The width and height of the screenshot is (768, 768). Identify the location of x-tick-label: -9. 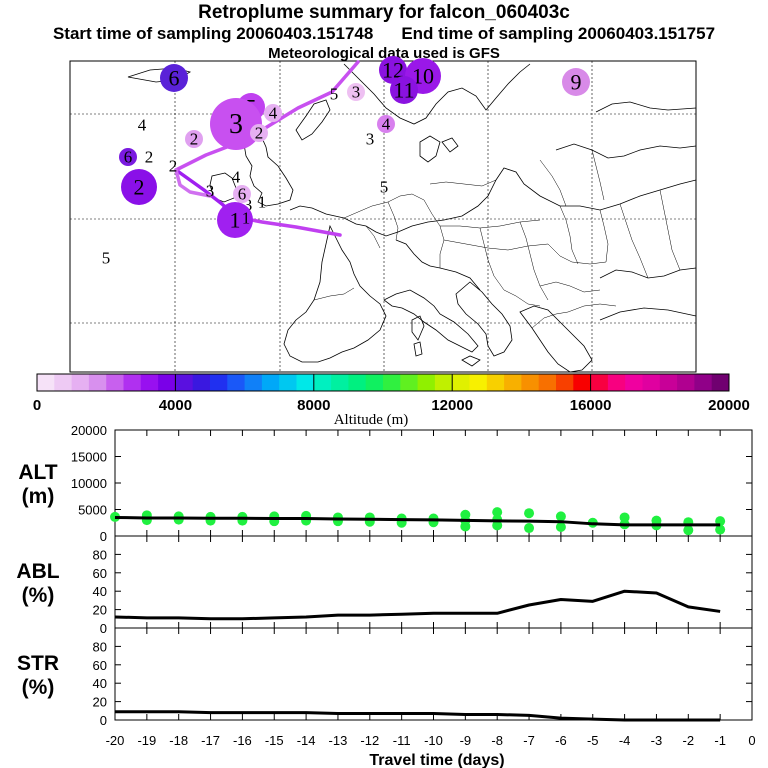
(466, 740).